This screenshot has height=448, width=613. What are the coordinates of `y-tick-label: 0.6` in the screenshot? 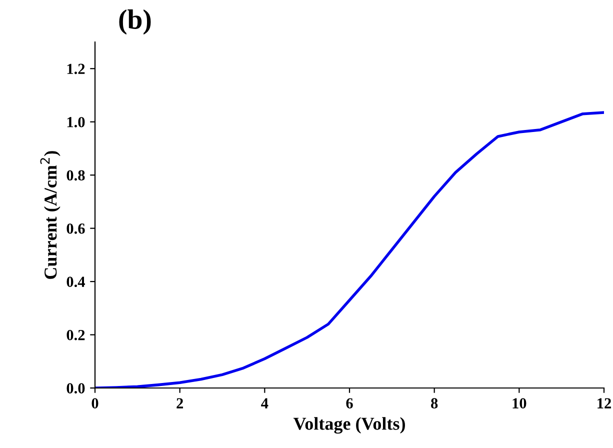 It's located at (75, 228).